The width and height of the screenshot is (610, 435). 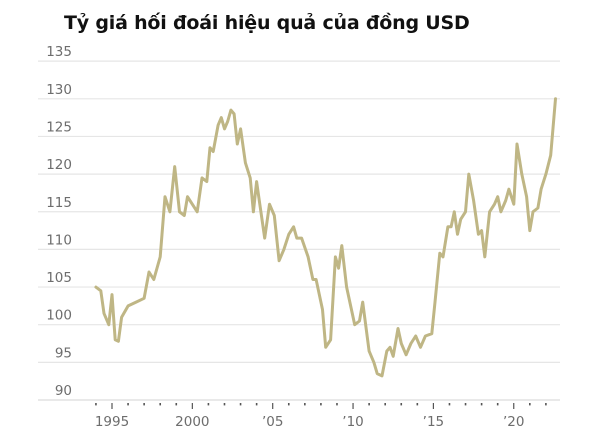 What do you see at coordinates (59, 221) in the screenshot?
I see `y-axis-tick-labels: 90 95 100 105 110 115 120 125 130 135` at bounding box center [59, 221].